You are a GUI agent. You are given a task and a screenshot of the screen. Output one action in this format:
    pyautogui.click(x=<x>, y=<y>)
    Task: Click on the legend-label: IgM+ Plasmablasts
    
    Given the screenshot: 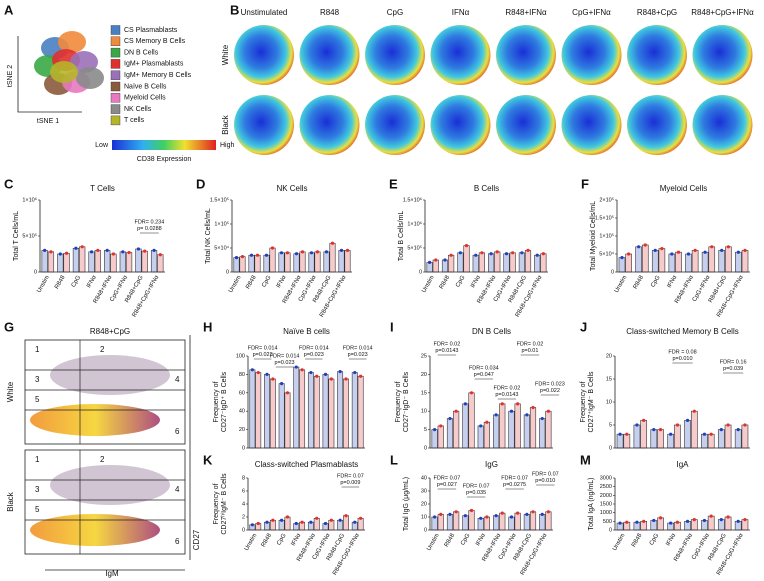 What is the action you would take?
    pyautogui.click(x=154, y=64)
    